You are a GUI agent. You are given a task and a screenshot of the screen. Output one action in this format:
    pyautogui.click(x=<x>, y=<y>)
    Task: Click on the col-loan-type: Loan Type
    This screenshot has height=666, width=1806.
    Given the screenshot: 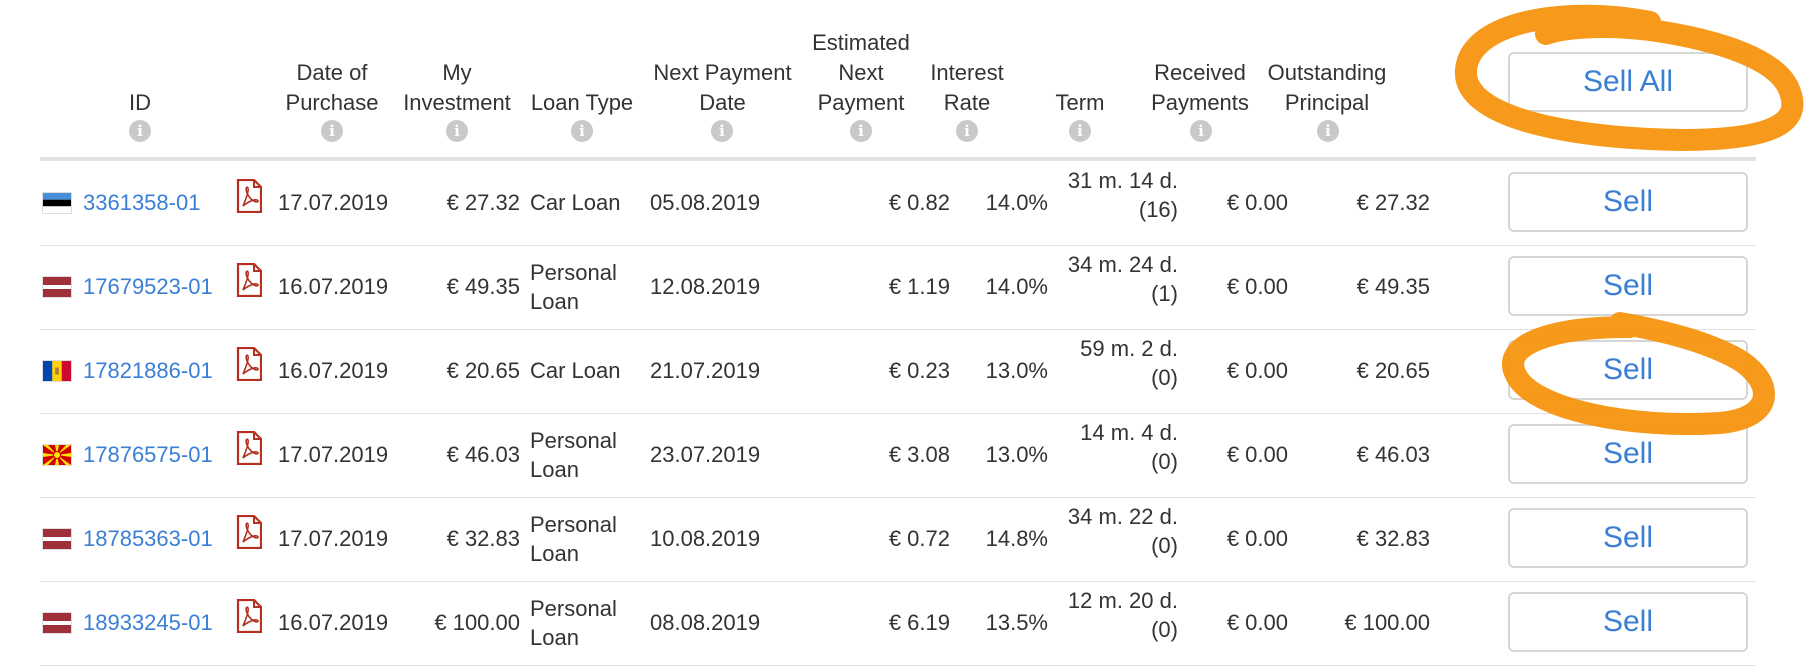 What is the action you would take?
    pyautogui.click(x=582, y=102)
    